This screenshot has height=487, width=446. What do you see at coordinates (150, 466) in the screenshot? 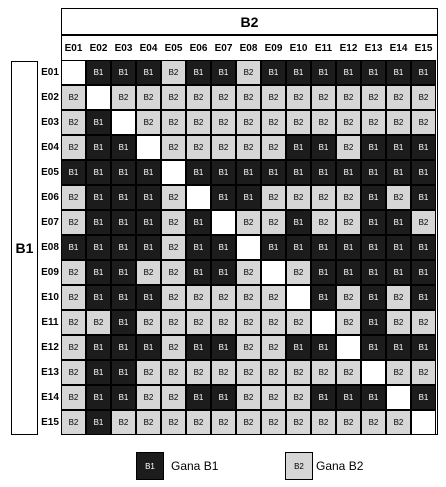
I see `legend-swatch-b1: B1` at bounding box center [150, 466].